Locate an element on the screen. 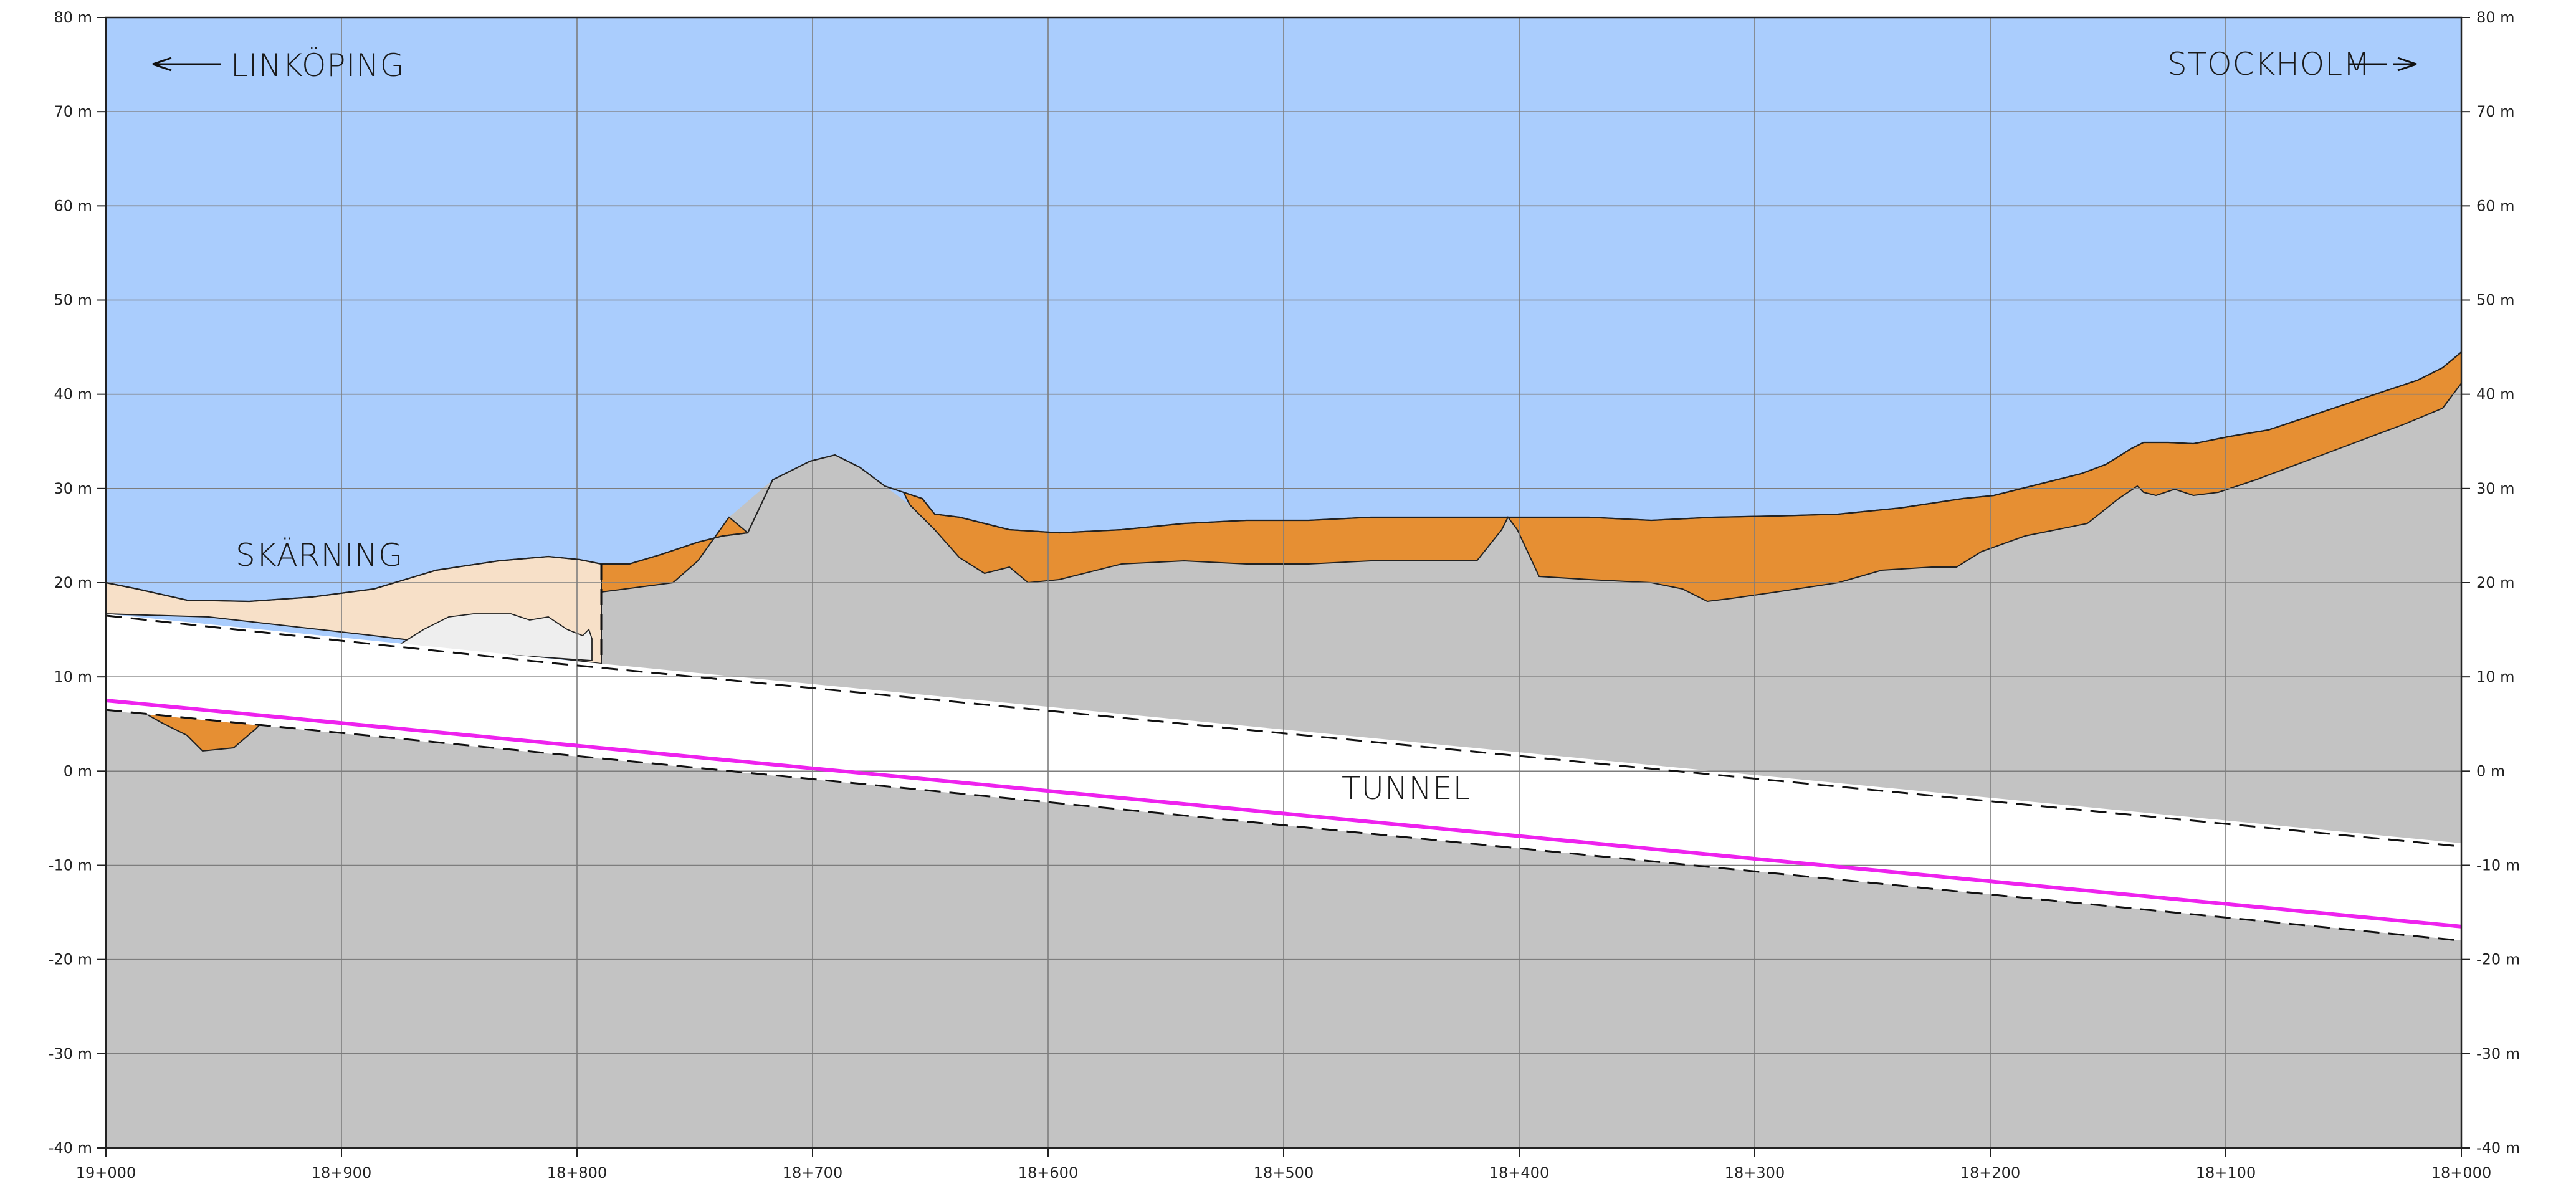 The width and height of the screenshot is (2576, 1204). x-tick-label: 18+800 is located at coordinates (577, 1173).